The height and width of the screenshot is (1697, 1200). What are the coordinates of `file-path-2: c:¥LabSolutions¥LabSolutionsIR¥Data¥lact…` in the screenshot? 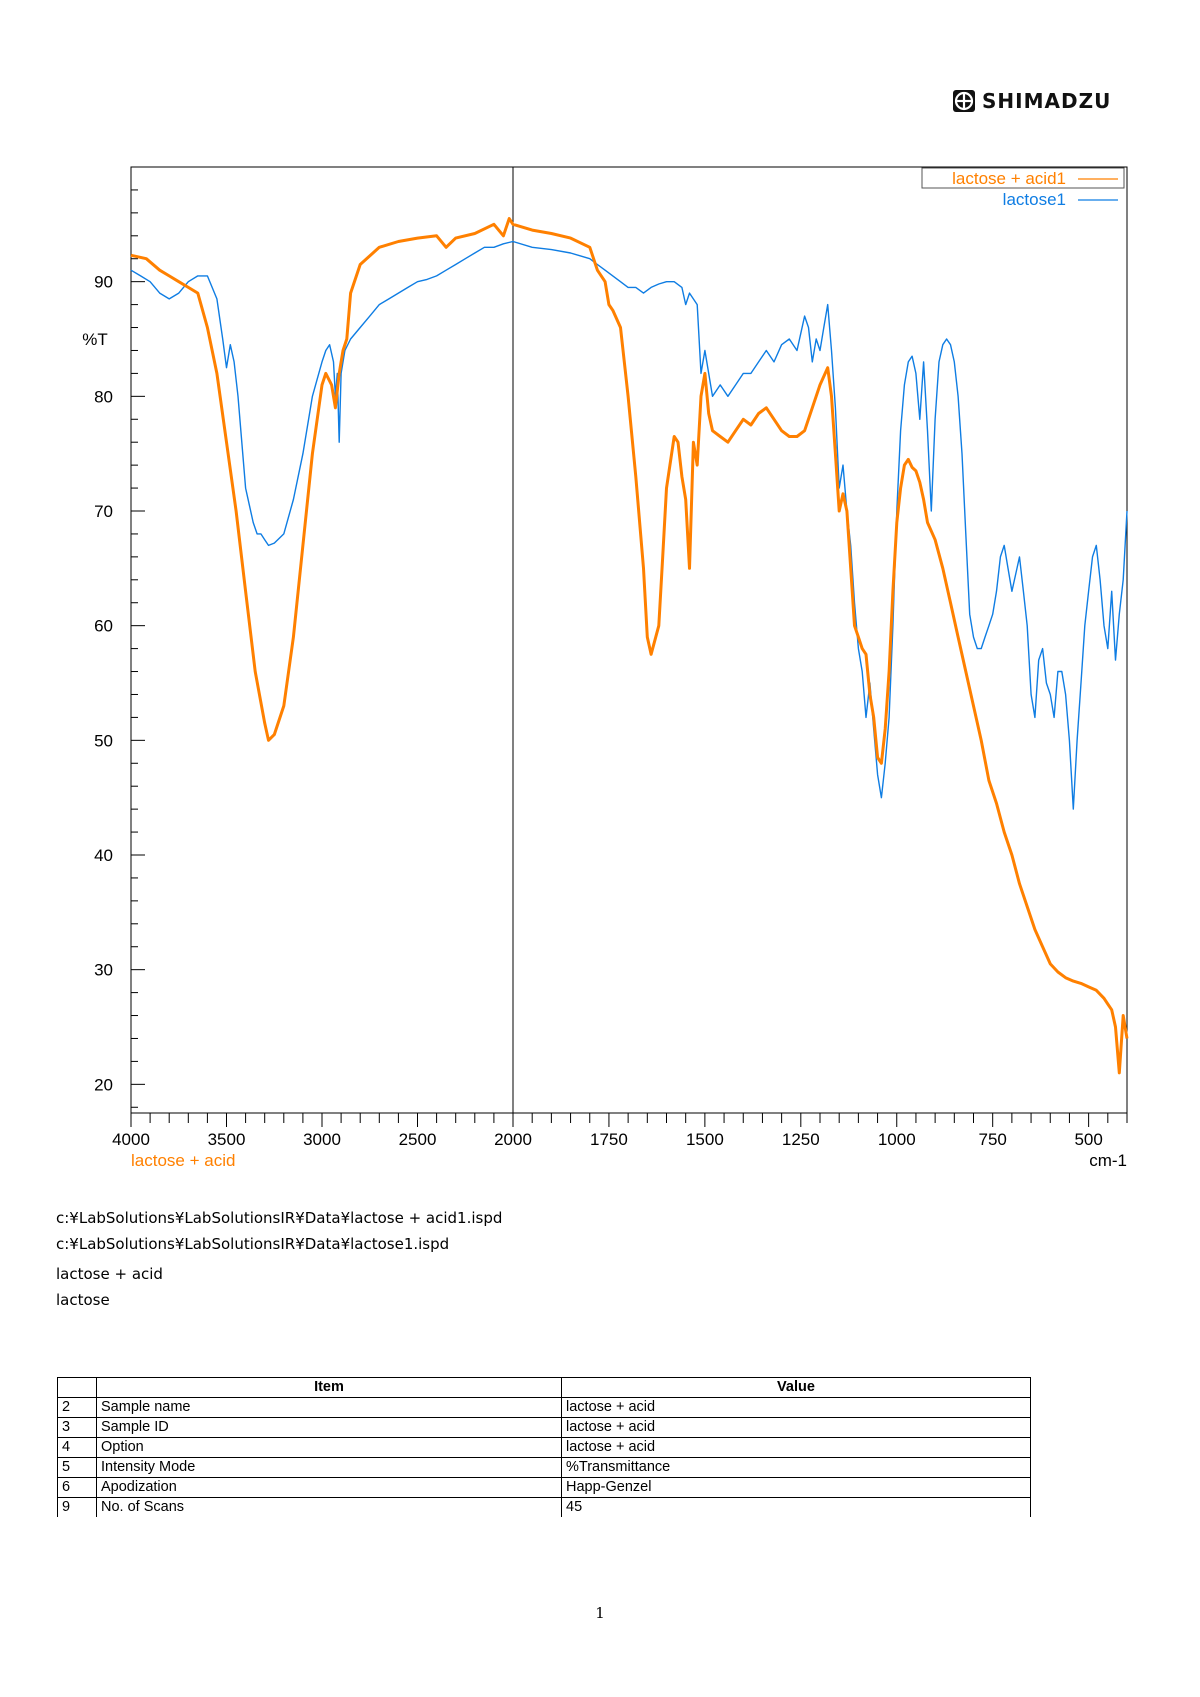 It's located at (253, 1244).